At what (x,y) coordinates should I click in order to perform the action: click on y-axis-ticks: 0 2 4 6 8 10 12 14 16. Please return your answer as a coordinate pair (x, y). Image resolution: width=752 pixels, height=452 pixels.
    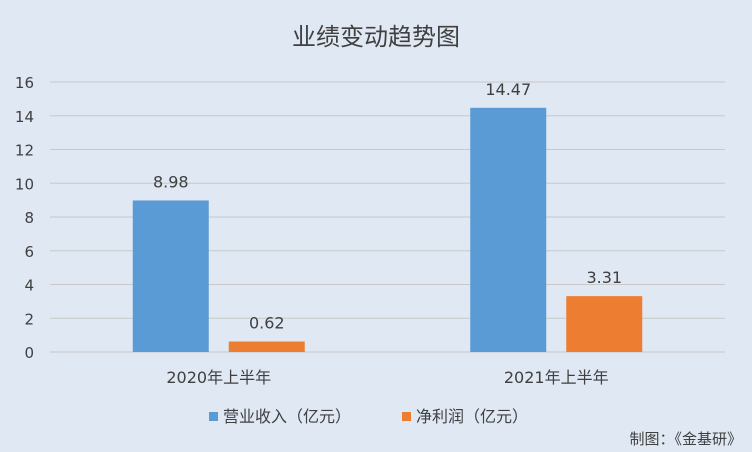
    Looking at the image, I should click on (24, 218).